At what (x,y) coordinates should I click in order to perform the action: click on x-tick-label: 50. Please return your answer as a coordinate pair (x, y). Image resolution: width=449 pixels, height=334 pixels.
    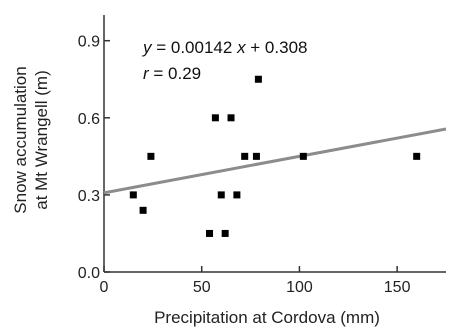
    Looking at the image, I should click on (202, 287).